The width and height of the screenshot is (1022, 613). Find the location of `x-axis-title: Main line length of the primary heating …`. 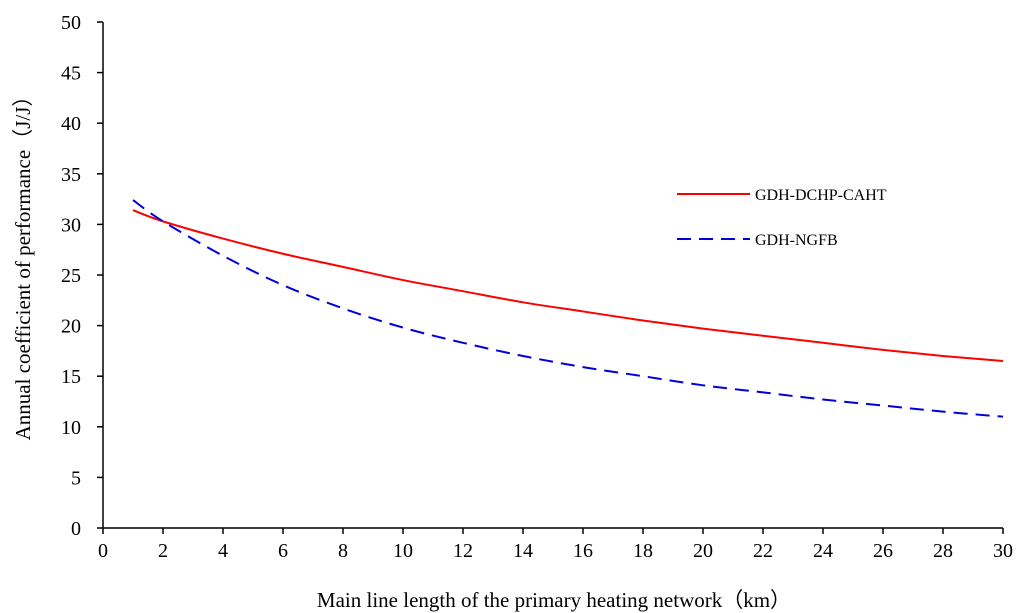

x-axis-title: Main line length of the primary heating … is located at coordinates (554, 600).